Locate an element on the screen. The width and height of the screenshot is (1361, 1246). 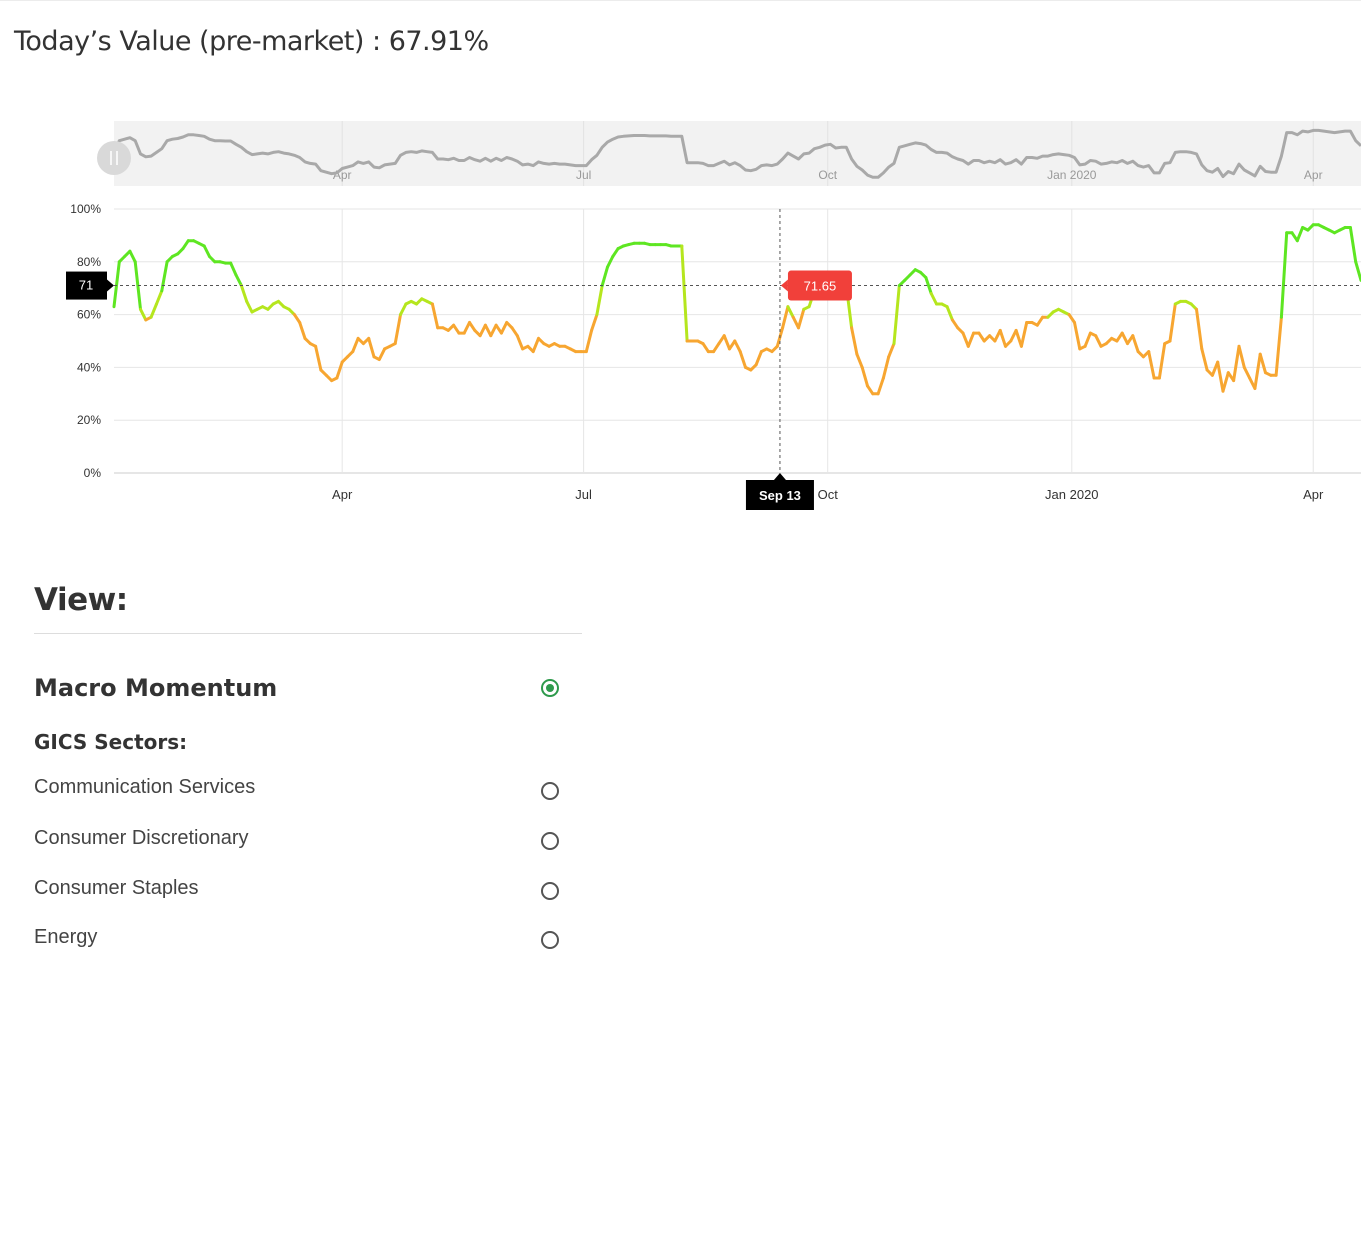
radio-consumer-discretionary is located at coordinates (550, 841).